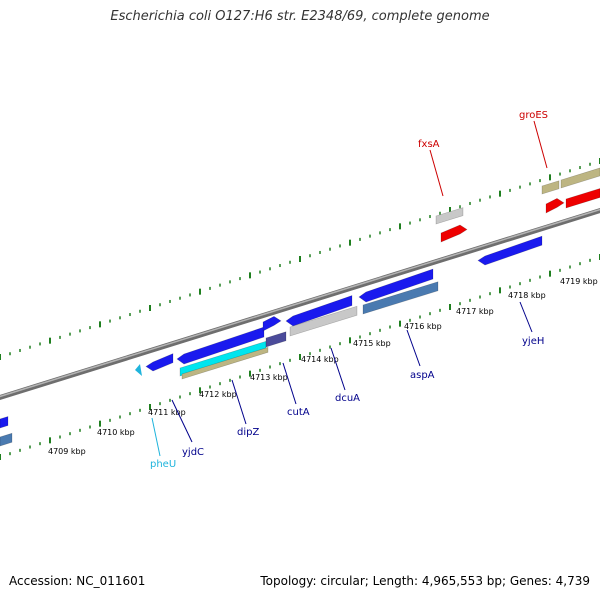 This screenshot has height=600, width=600. I want to click on scale-label-4711: 4711 kbp, so click(167, 412).